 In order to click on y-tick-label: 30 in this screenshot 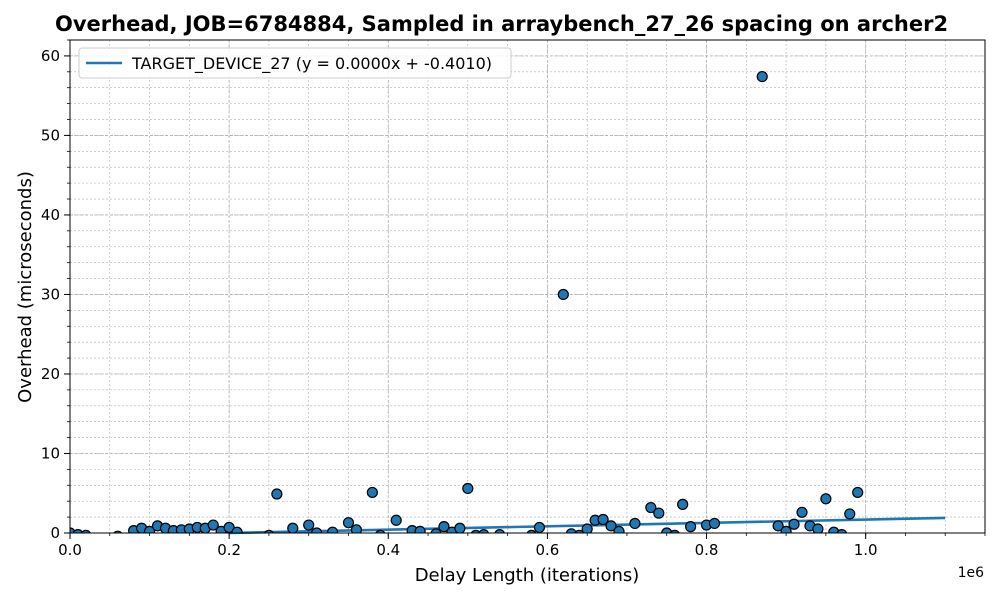, I will do `click(50, 294)`.